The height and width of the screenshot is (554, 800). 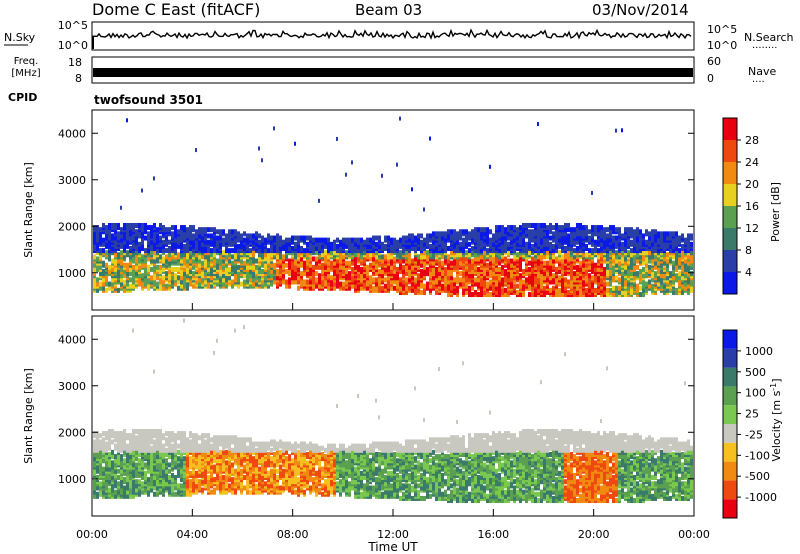 I want to click on power-cell-2041, so click(x=400, y=240).